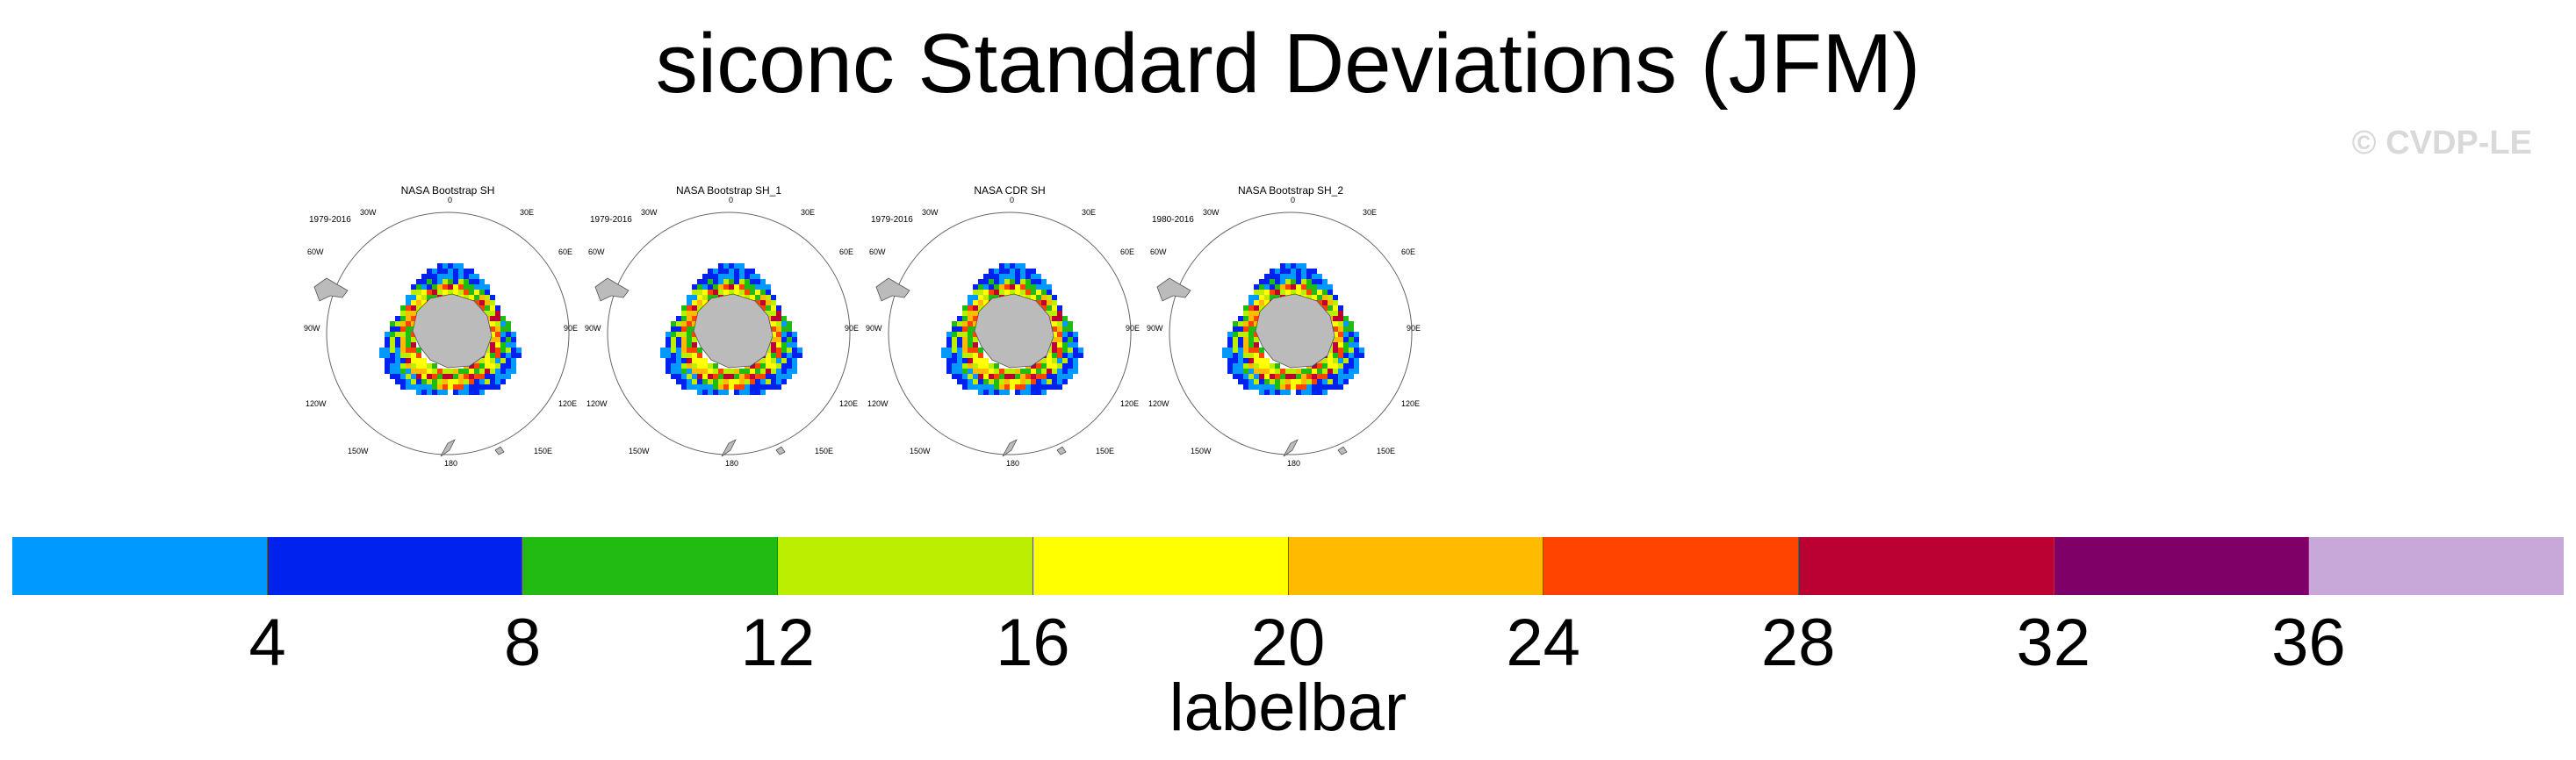 The width and height of the screenshot is (2576, 760). Describe the element at coordinates (1173, 220) in the screenshot. I see `panel-years: 1980-2016` at that location.